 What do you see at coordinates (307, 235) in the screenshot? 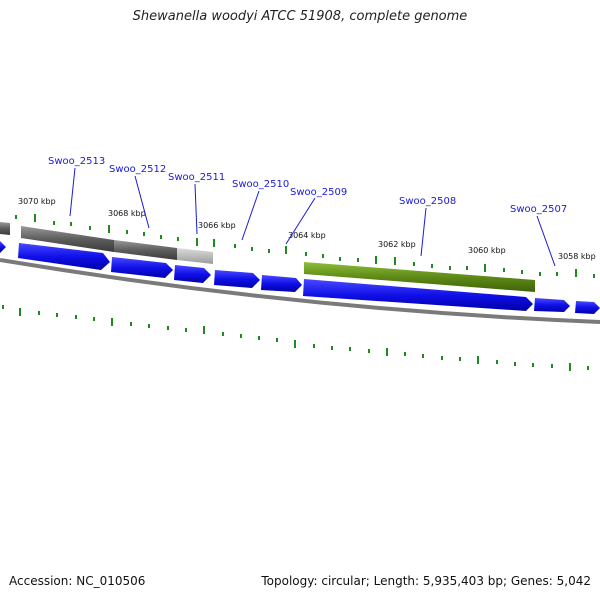
I see `tick-label: 3064 kbp` at bounding box center [307, 235].